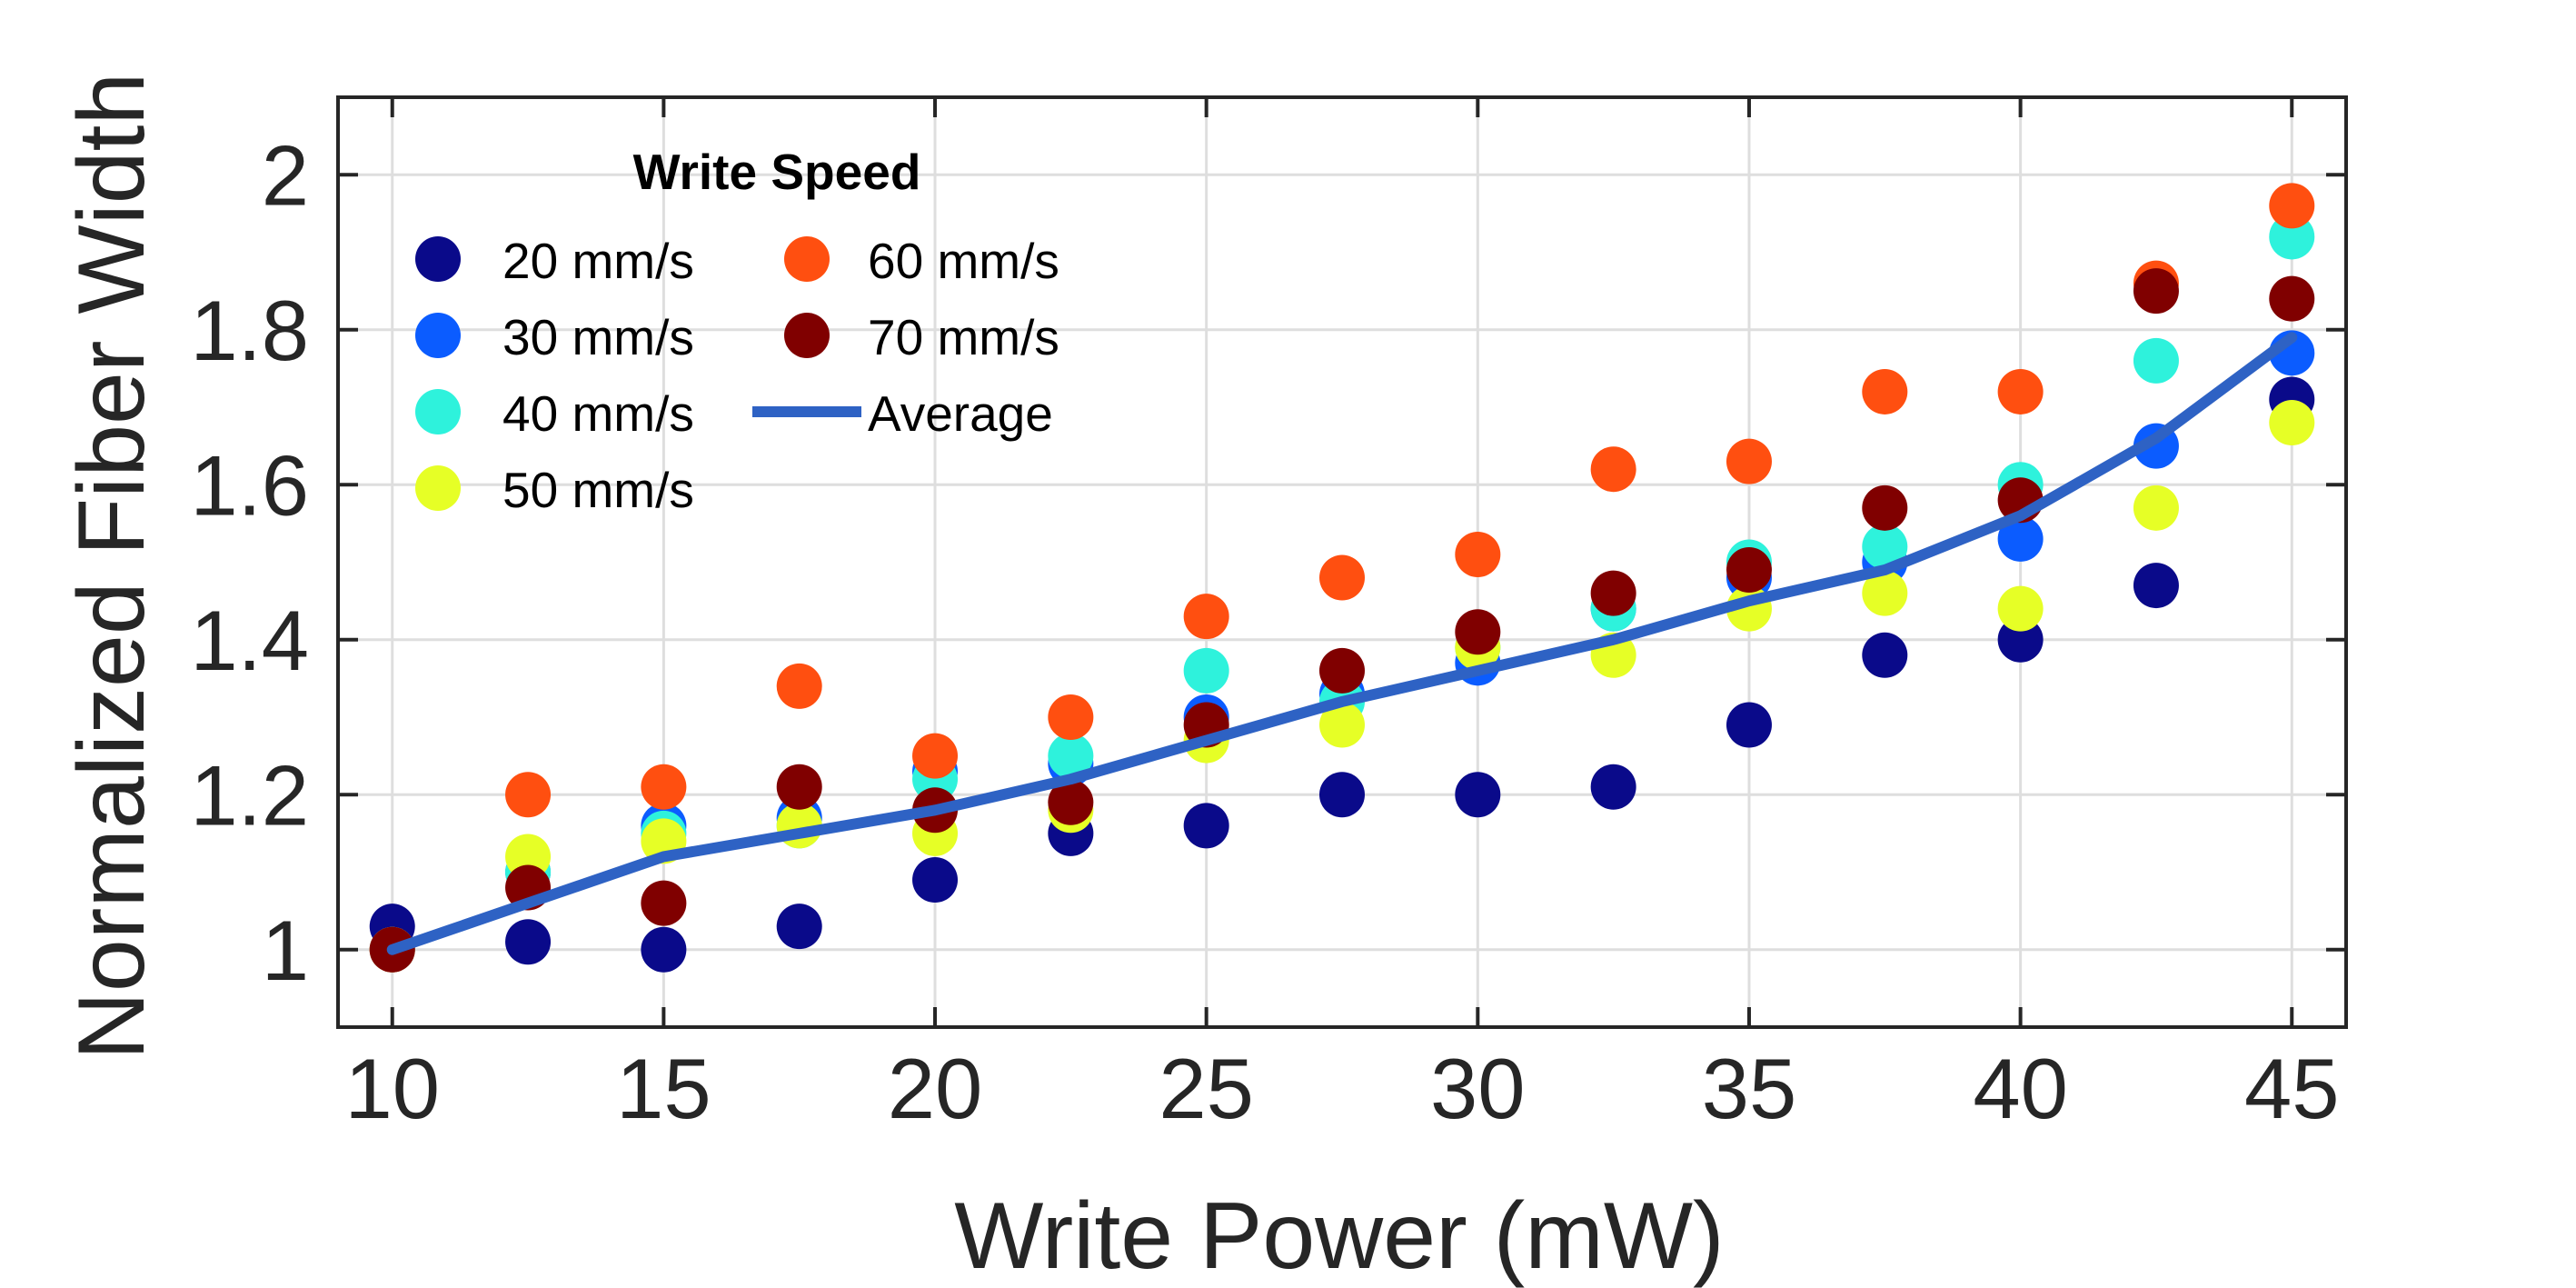 Image resolution: width=2576 pixels, height=1288 pixels. I want to click on legend-label: 70 mm/s, so click(964, 337).